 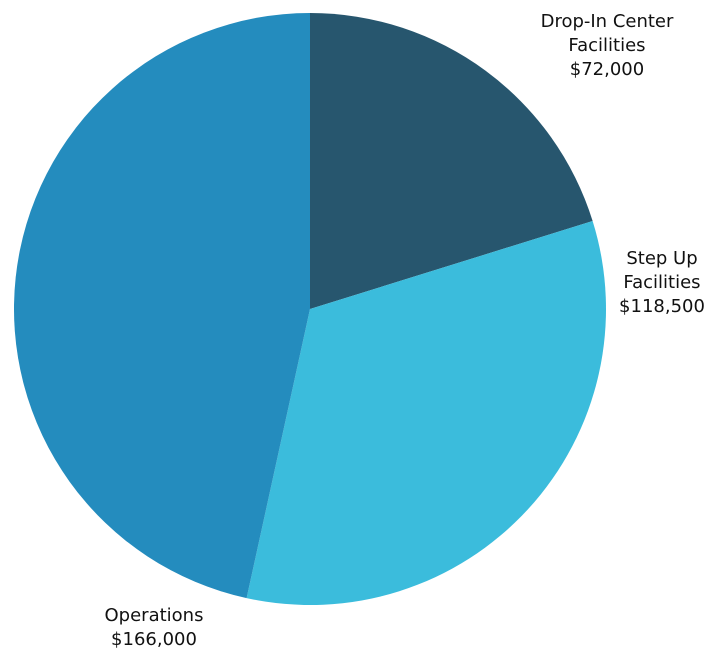 What do you see at coordinates (607, 69) in the screenshot?
I see `slice-label-0-line-2: $72,000` at bounding box center [607, 69].